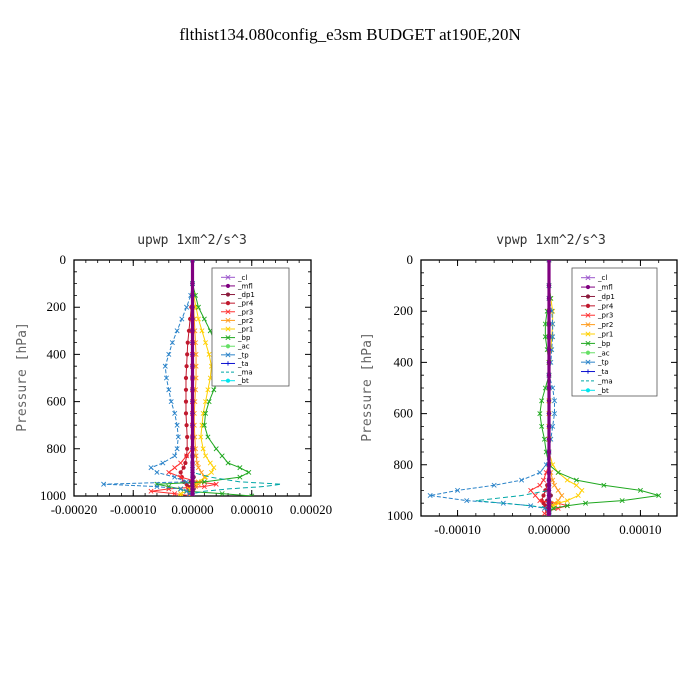 This screenshot has width=700, height=700. I want to click on vpwp-y-tick-label: 400, so click(404, 361).